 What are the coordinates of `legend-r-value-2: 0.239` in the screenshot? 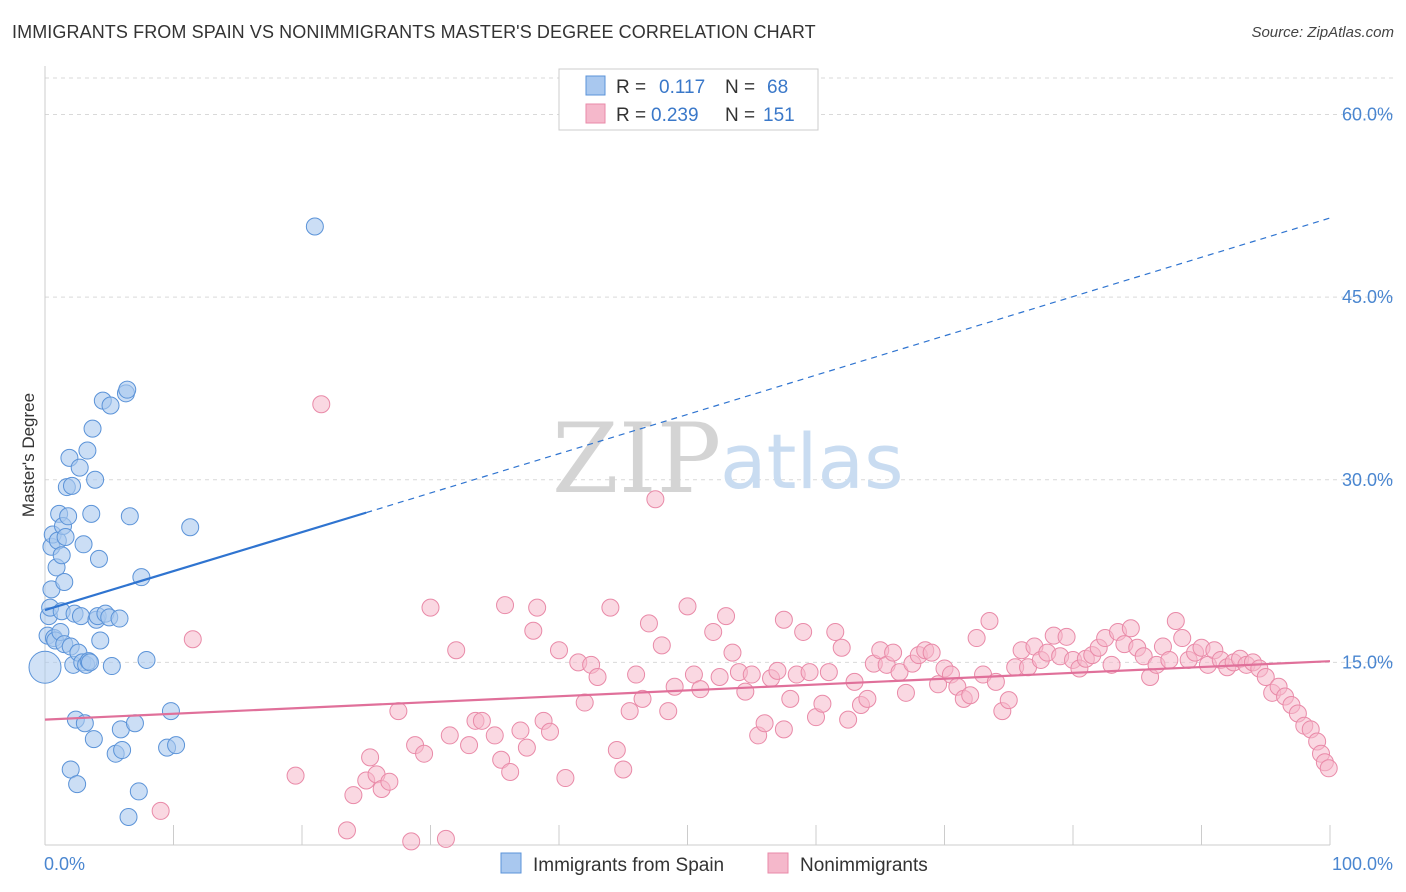 It's located at (675, 115).